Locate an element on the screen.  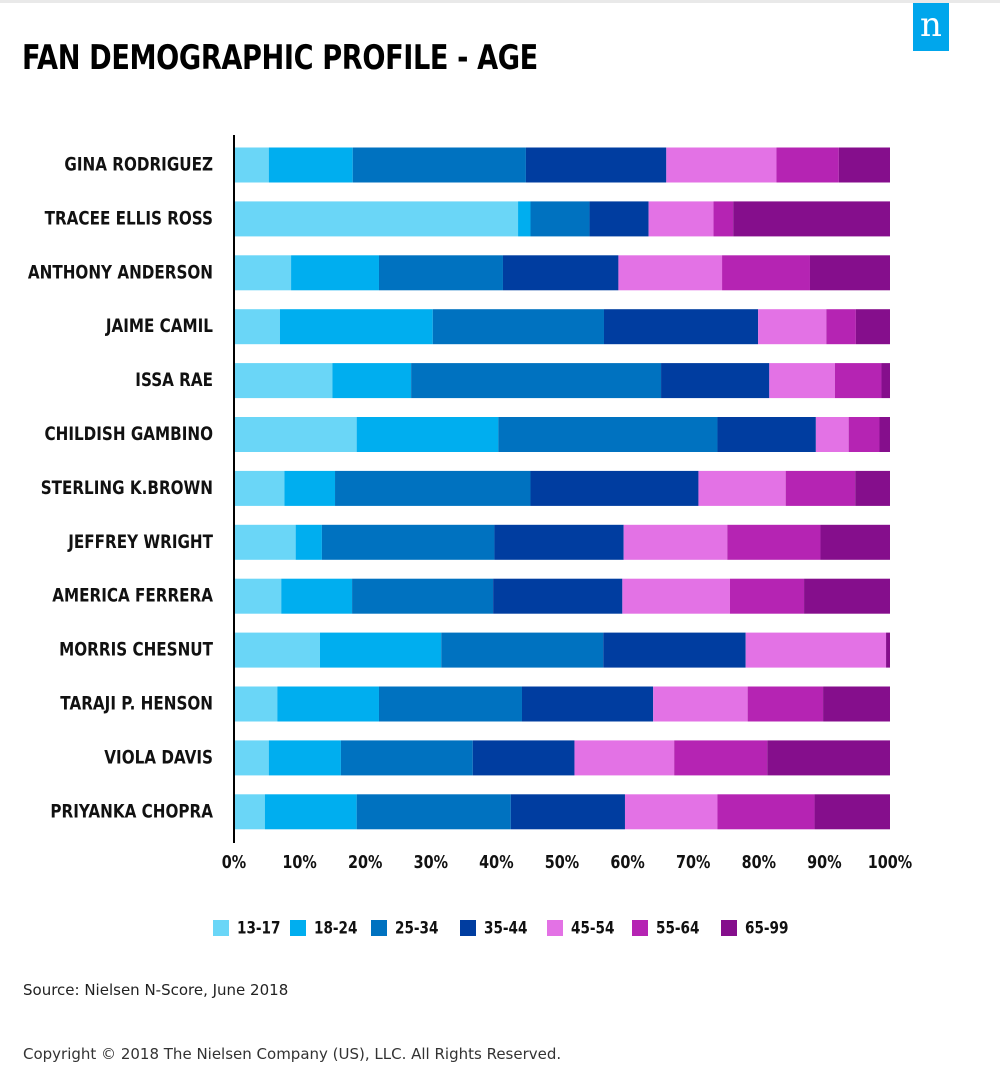
legend-label-45-54: 45-54 is located at coordinates (592, 928).